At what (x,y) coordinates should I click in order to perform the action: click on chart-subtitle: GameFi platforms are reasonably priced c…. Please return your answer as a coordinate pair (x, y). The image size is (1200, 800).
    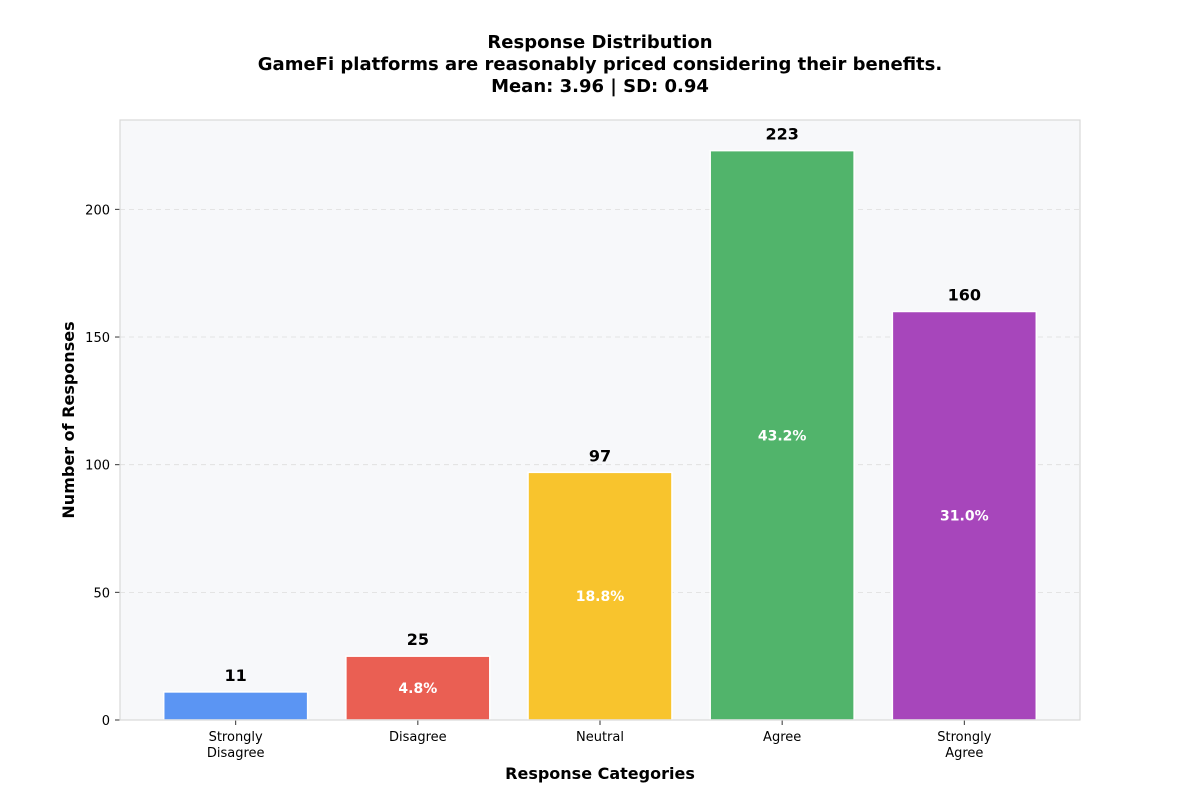
    Looking at the image, I should click on (600, 64).